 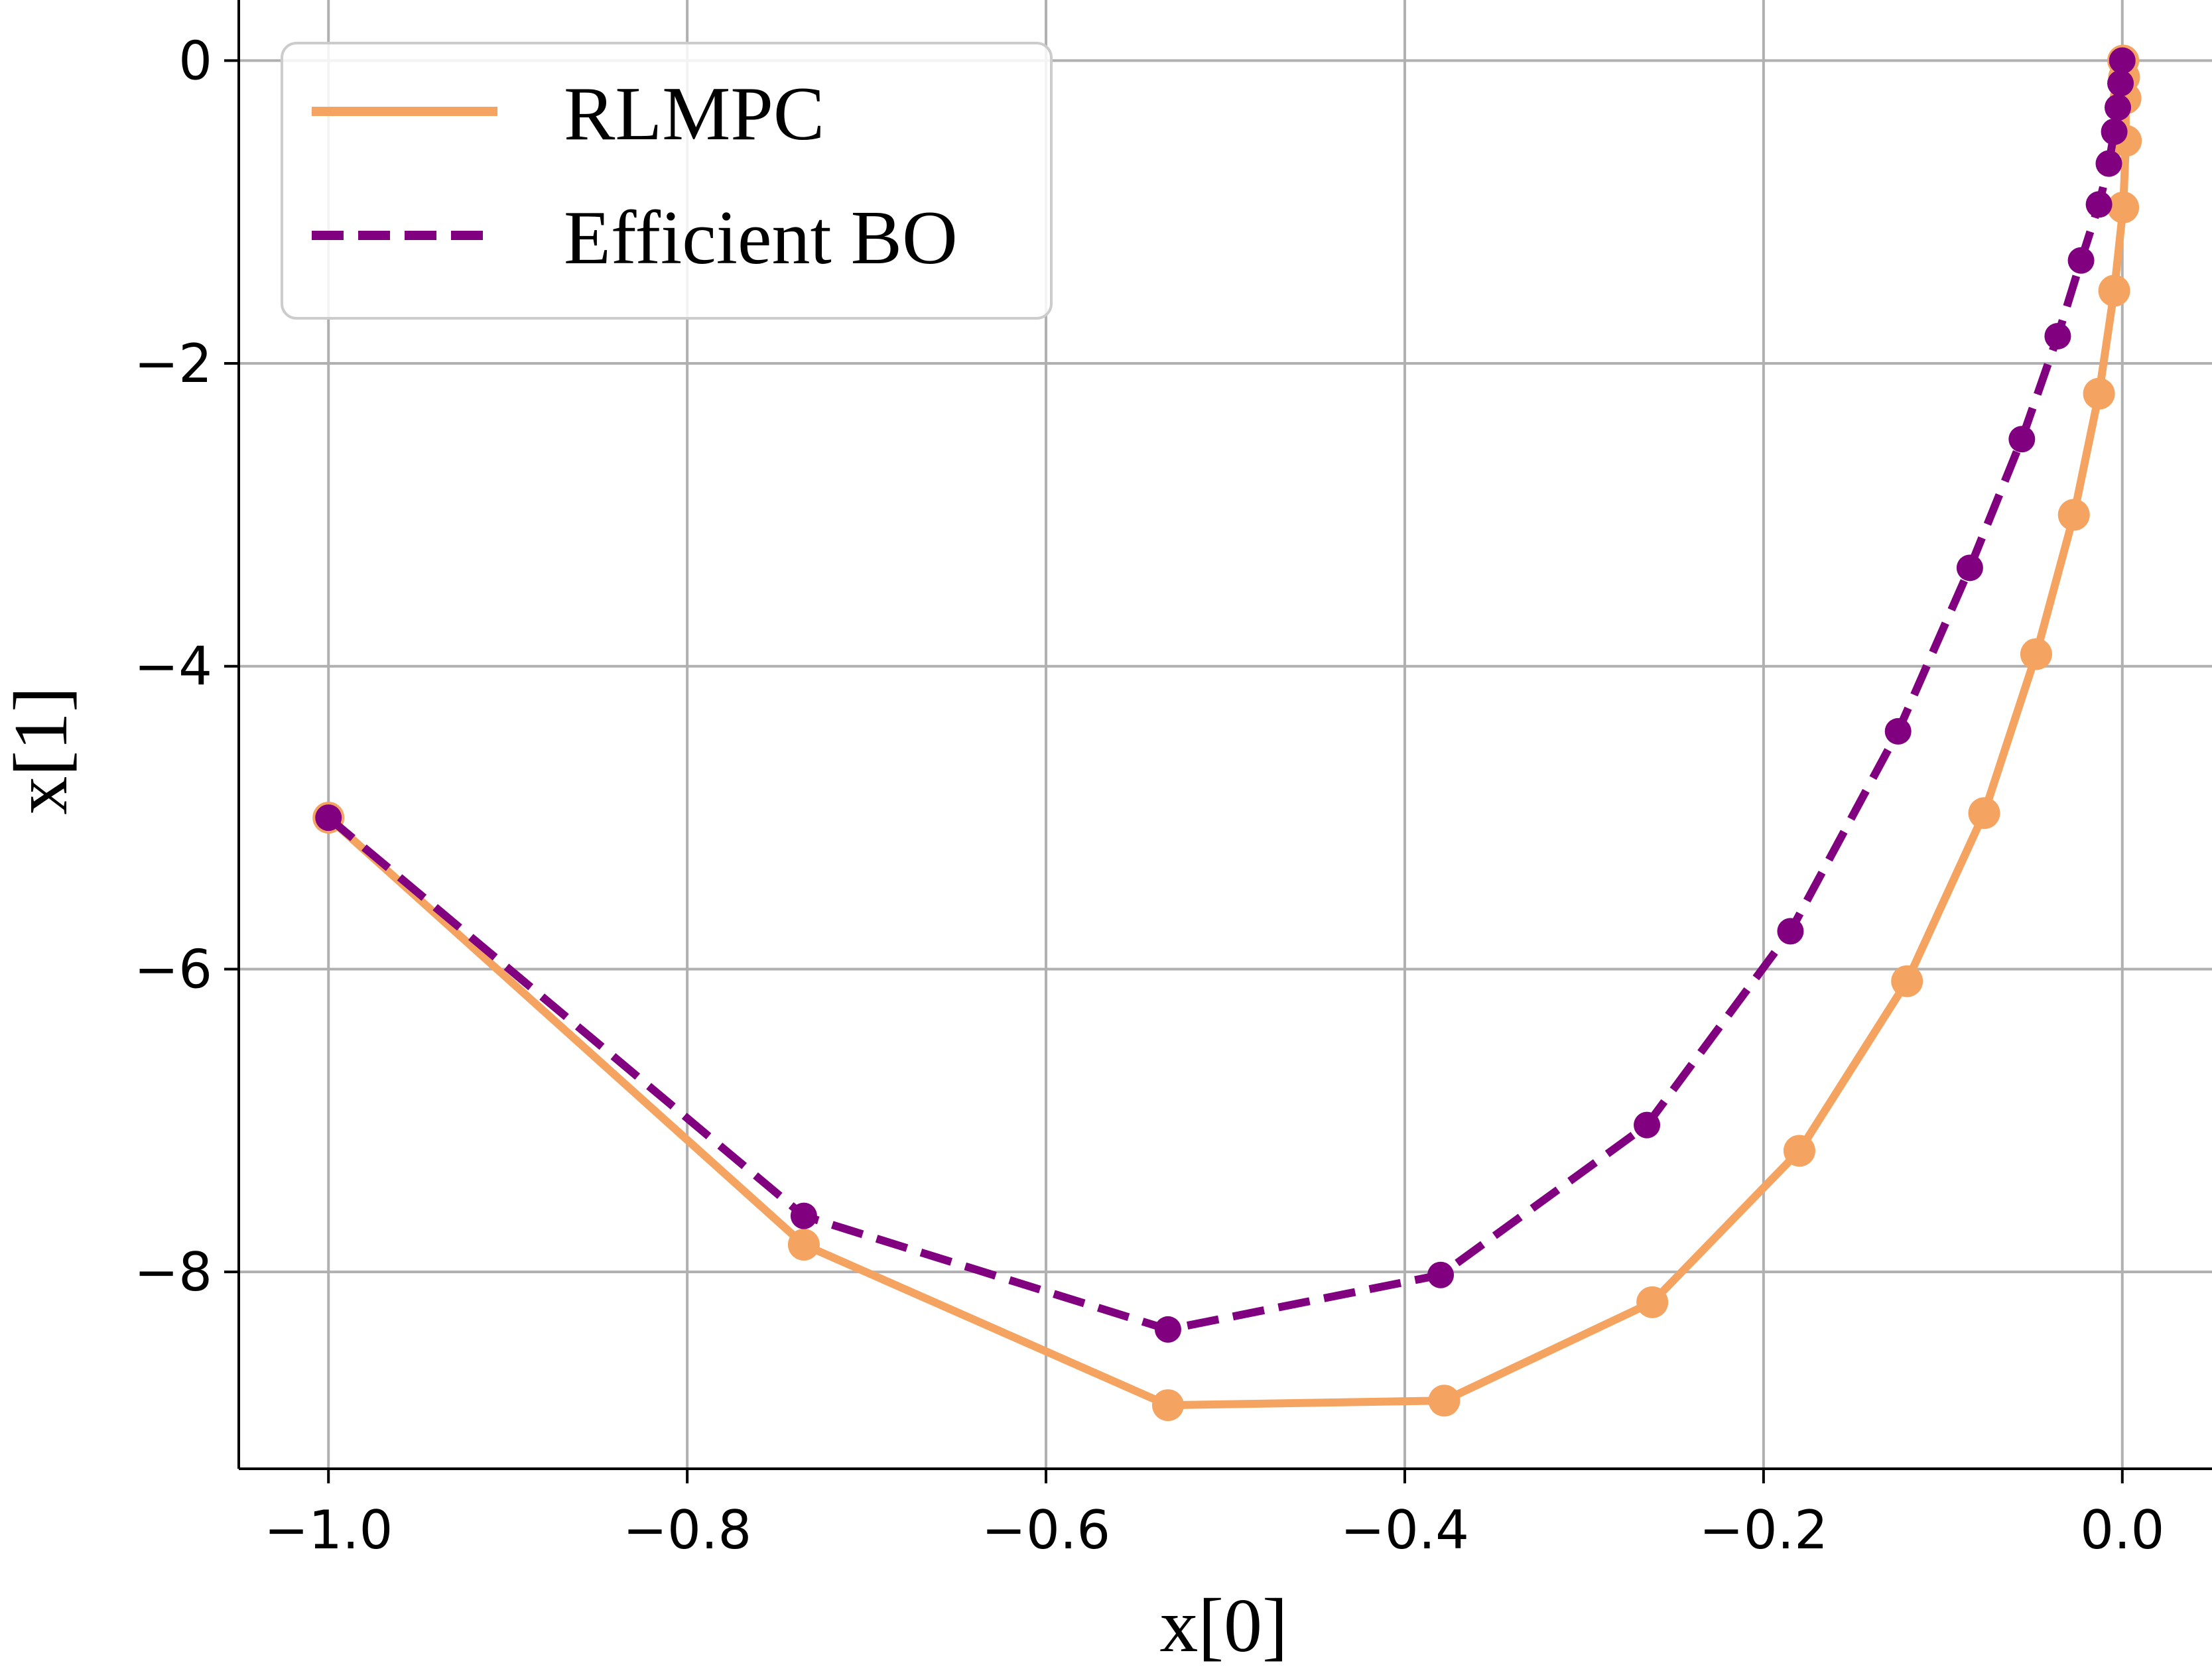 What do you see at coordinates (328, 1530) in the screenshot?
I see `x-tick-label: −1.0` at bounding box center [328, 1530].